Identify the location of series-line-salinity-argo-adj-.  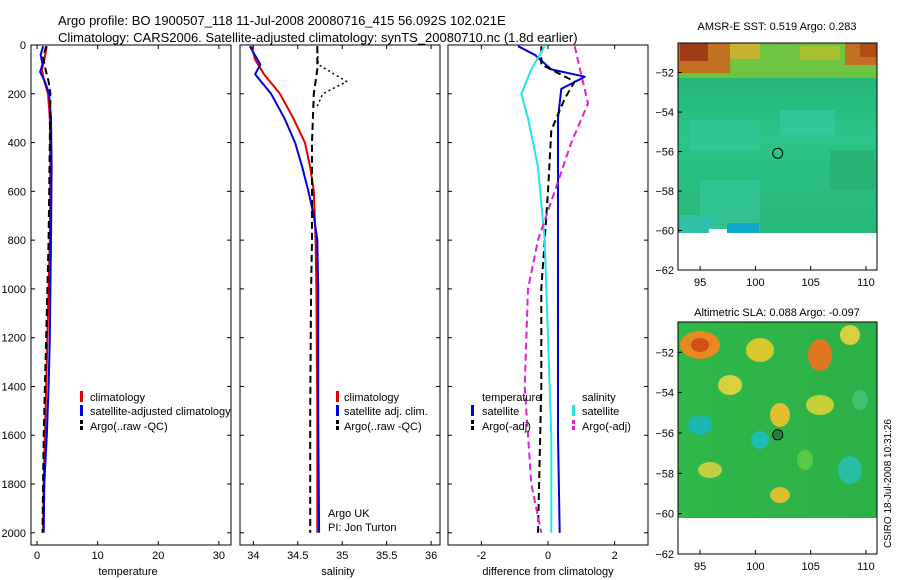
(556, 289).